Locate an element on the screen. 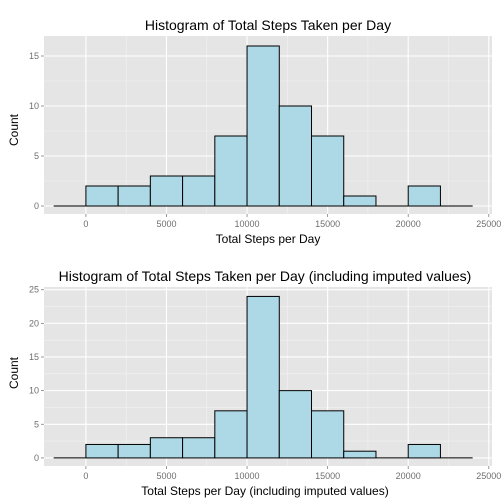 This screenshot has height=504, width=504. y-tick-label: 20 is located at coordinates (34, 323).